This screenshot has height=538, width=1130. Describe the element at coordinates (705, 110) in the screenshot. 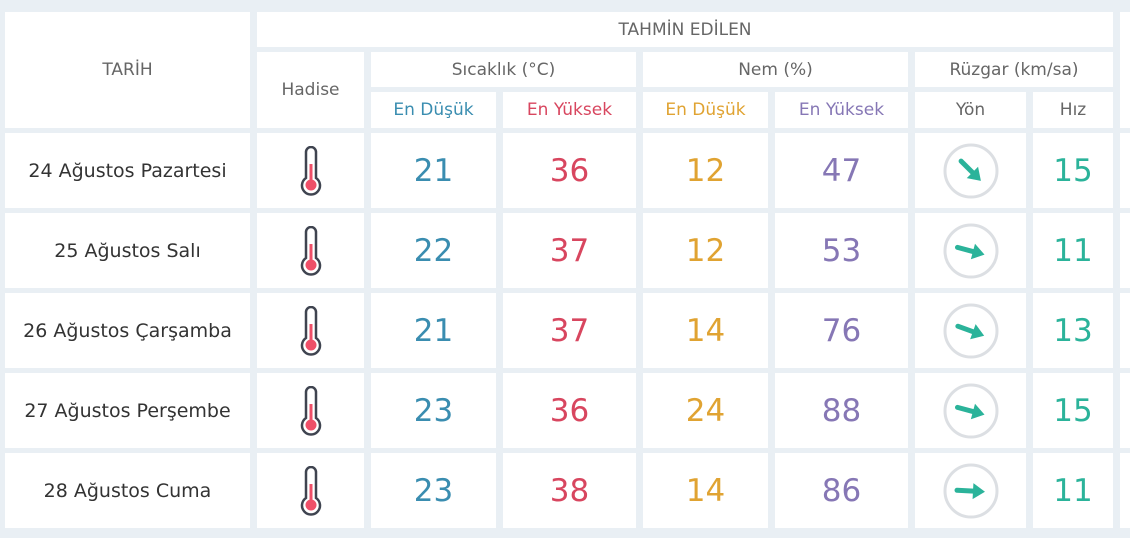

I see `header-hum-min: En Düşük` at that location.